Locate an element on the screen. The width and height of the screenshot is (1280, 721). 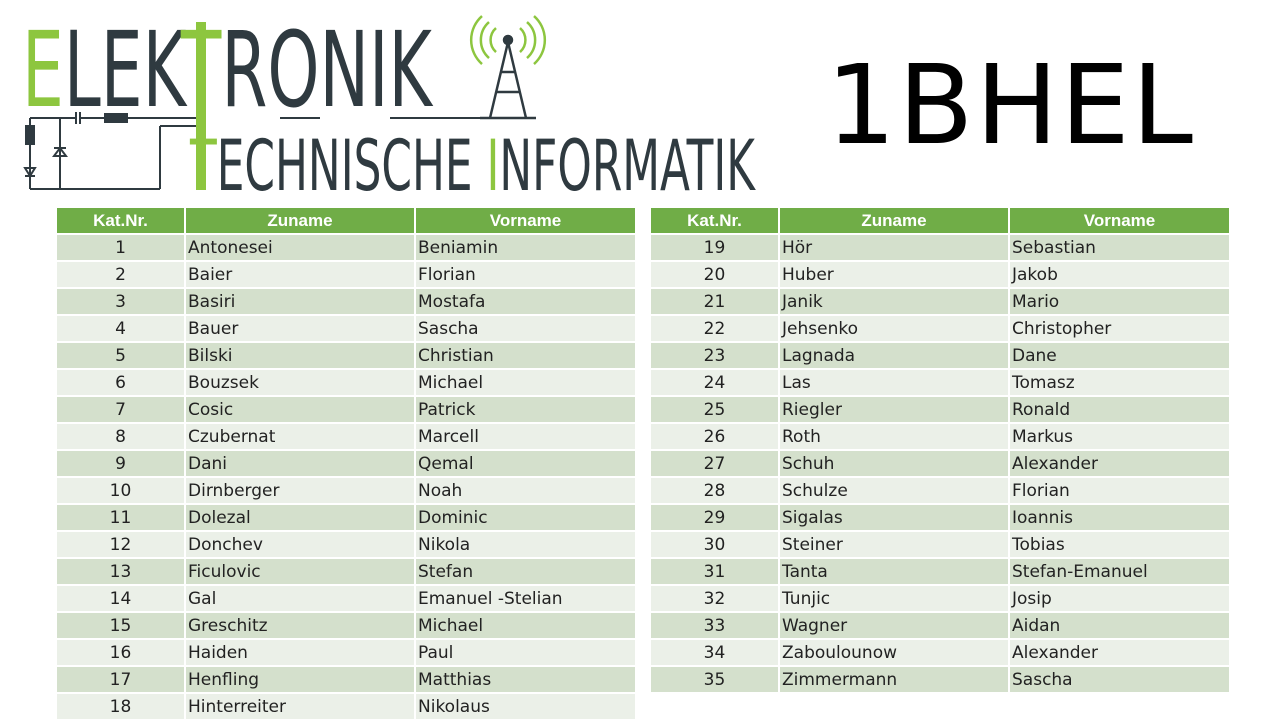
zuname-cell: Bouzsek is located at coordinates (300, 383).